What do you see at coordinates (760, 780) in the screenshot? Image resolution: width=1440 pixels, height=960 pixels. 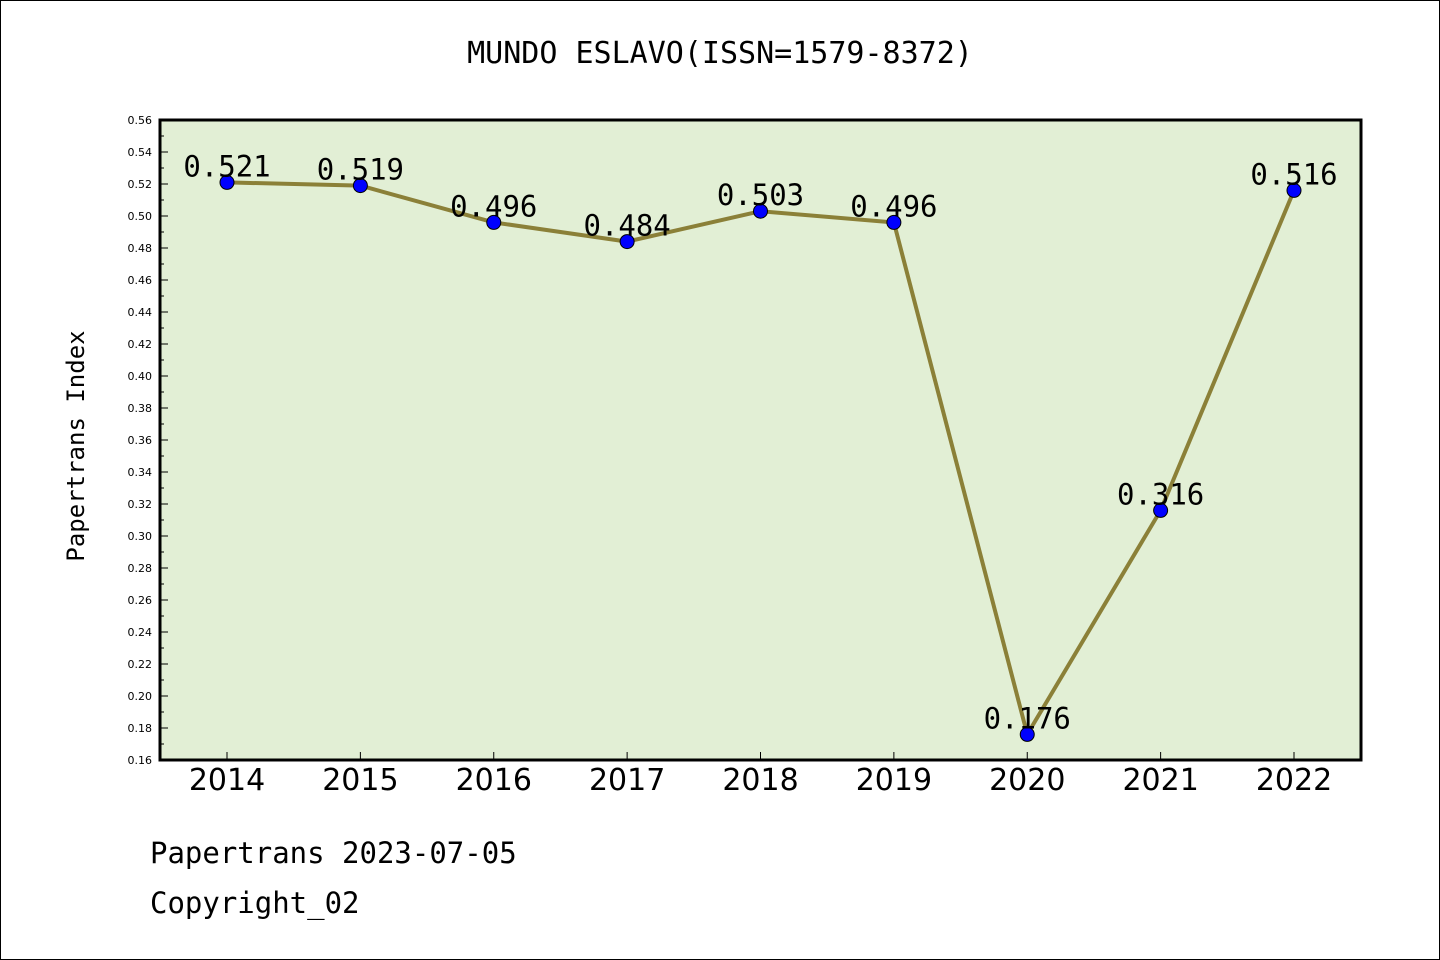 I see `x-tick-label: 2018` at bounding box center [760, 780].